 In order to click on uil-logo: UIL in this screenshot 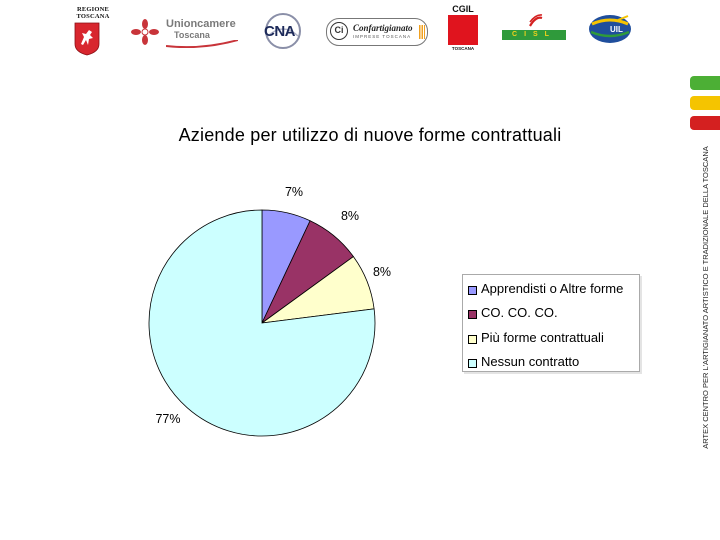, I will do `click(614, 29)`.